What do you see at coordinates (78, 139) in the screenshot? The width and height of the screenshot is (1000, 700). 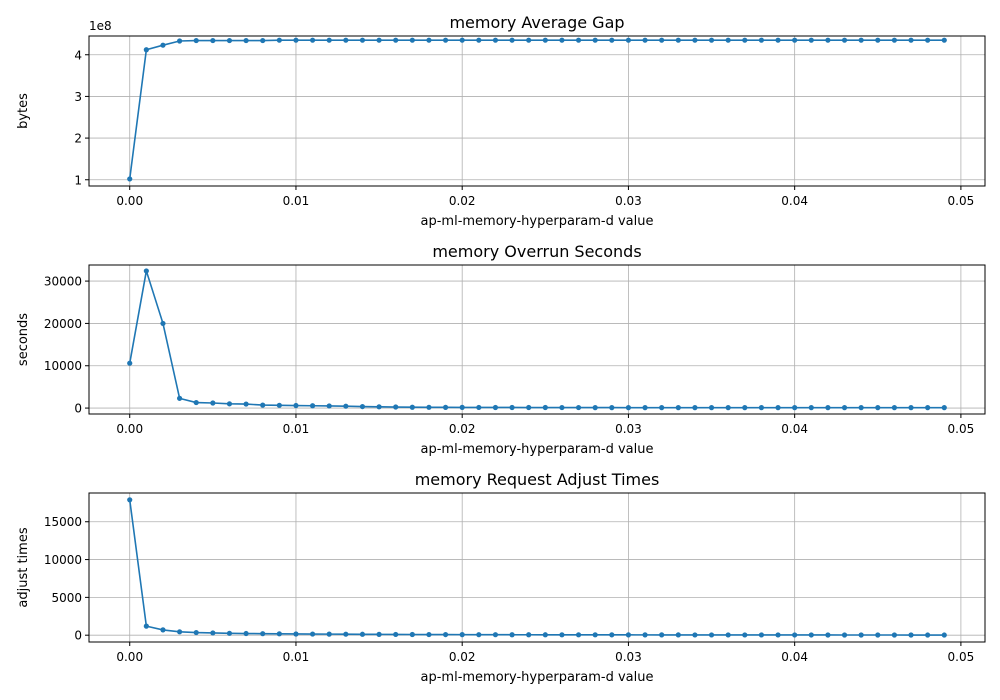 I see `y-tick-label: 2` at bounding box center [78, 139].